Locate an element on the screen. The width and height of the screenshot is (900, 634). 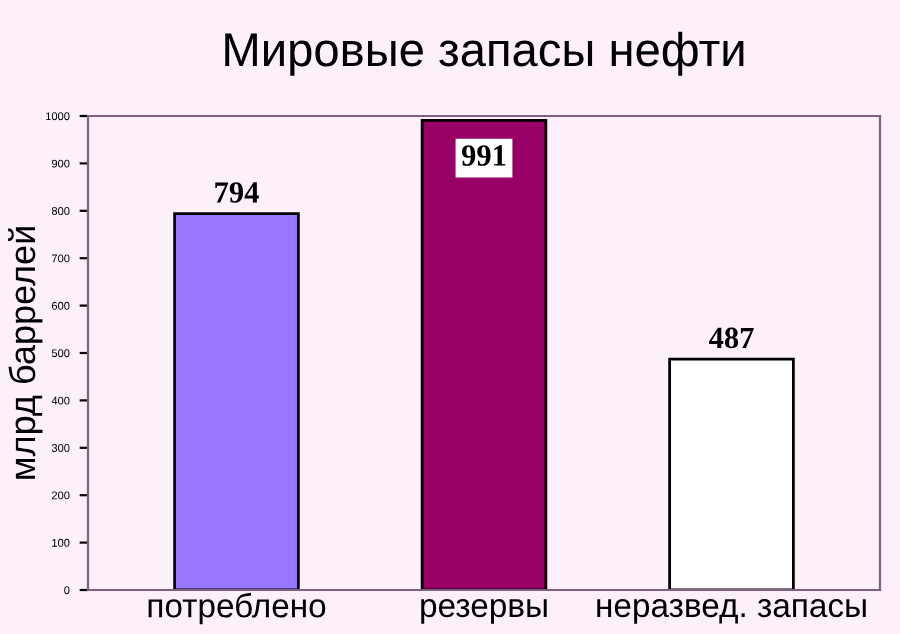
x-tick-label: неразвед. запасы is located at coordinates (731, 611).